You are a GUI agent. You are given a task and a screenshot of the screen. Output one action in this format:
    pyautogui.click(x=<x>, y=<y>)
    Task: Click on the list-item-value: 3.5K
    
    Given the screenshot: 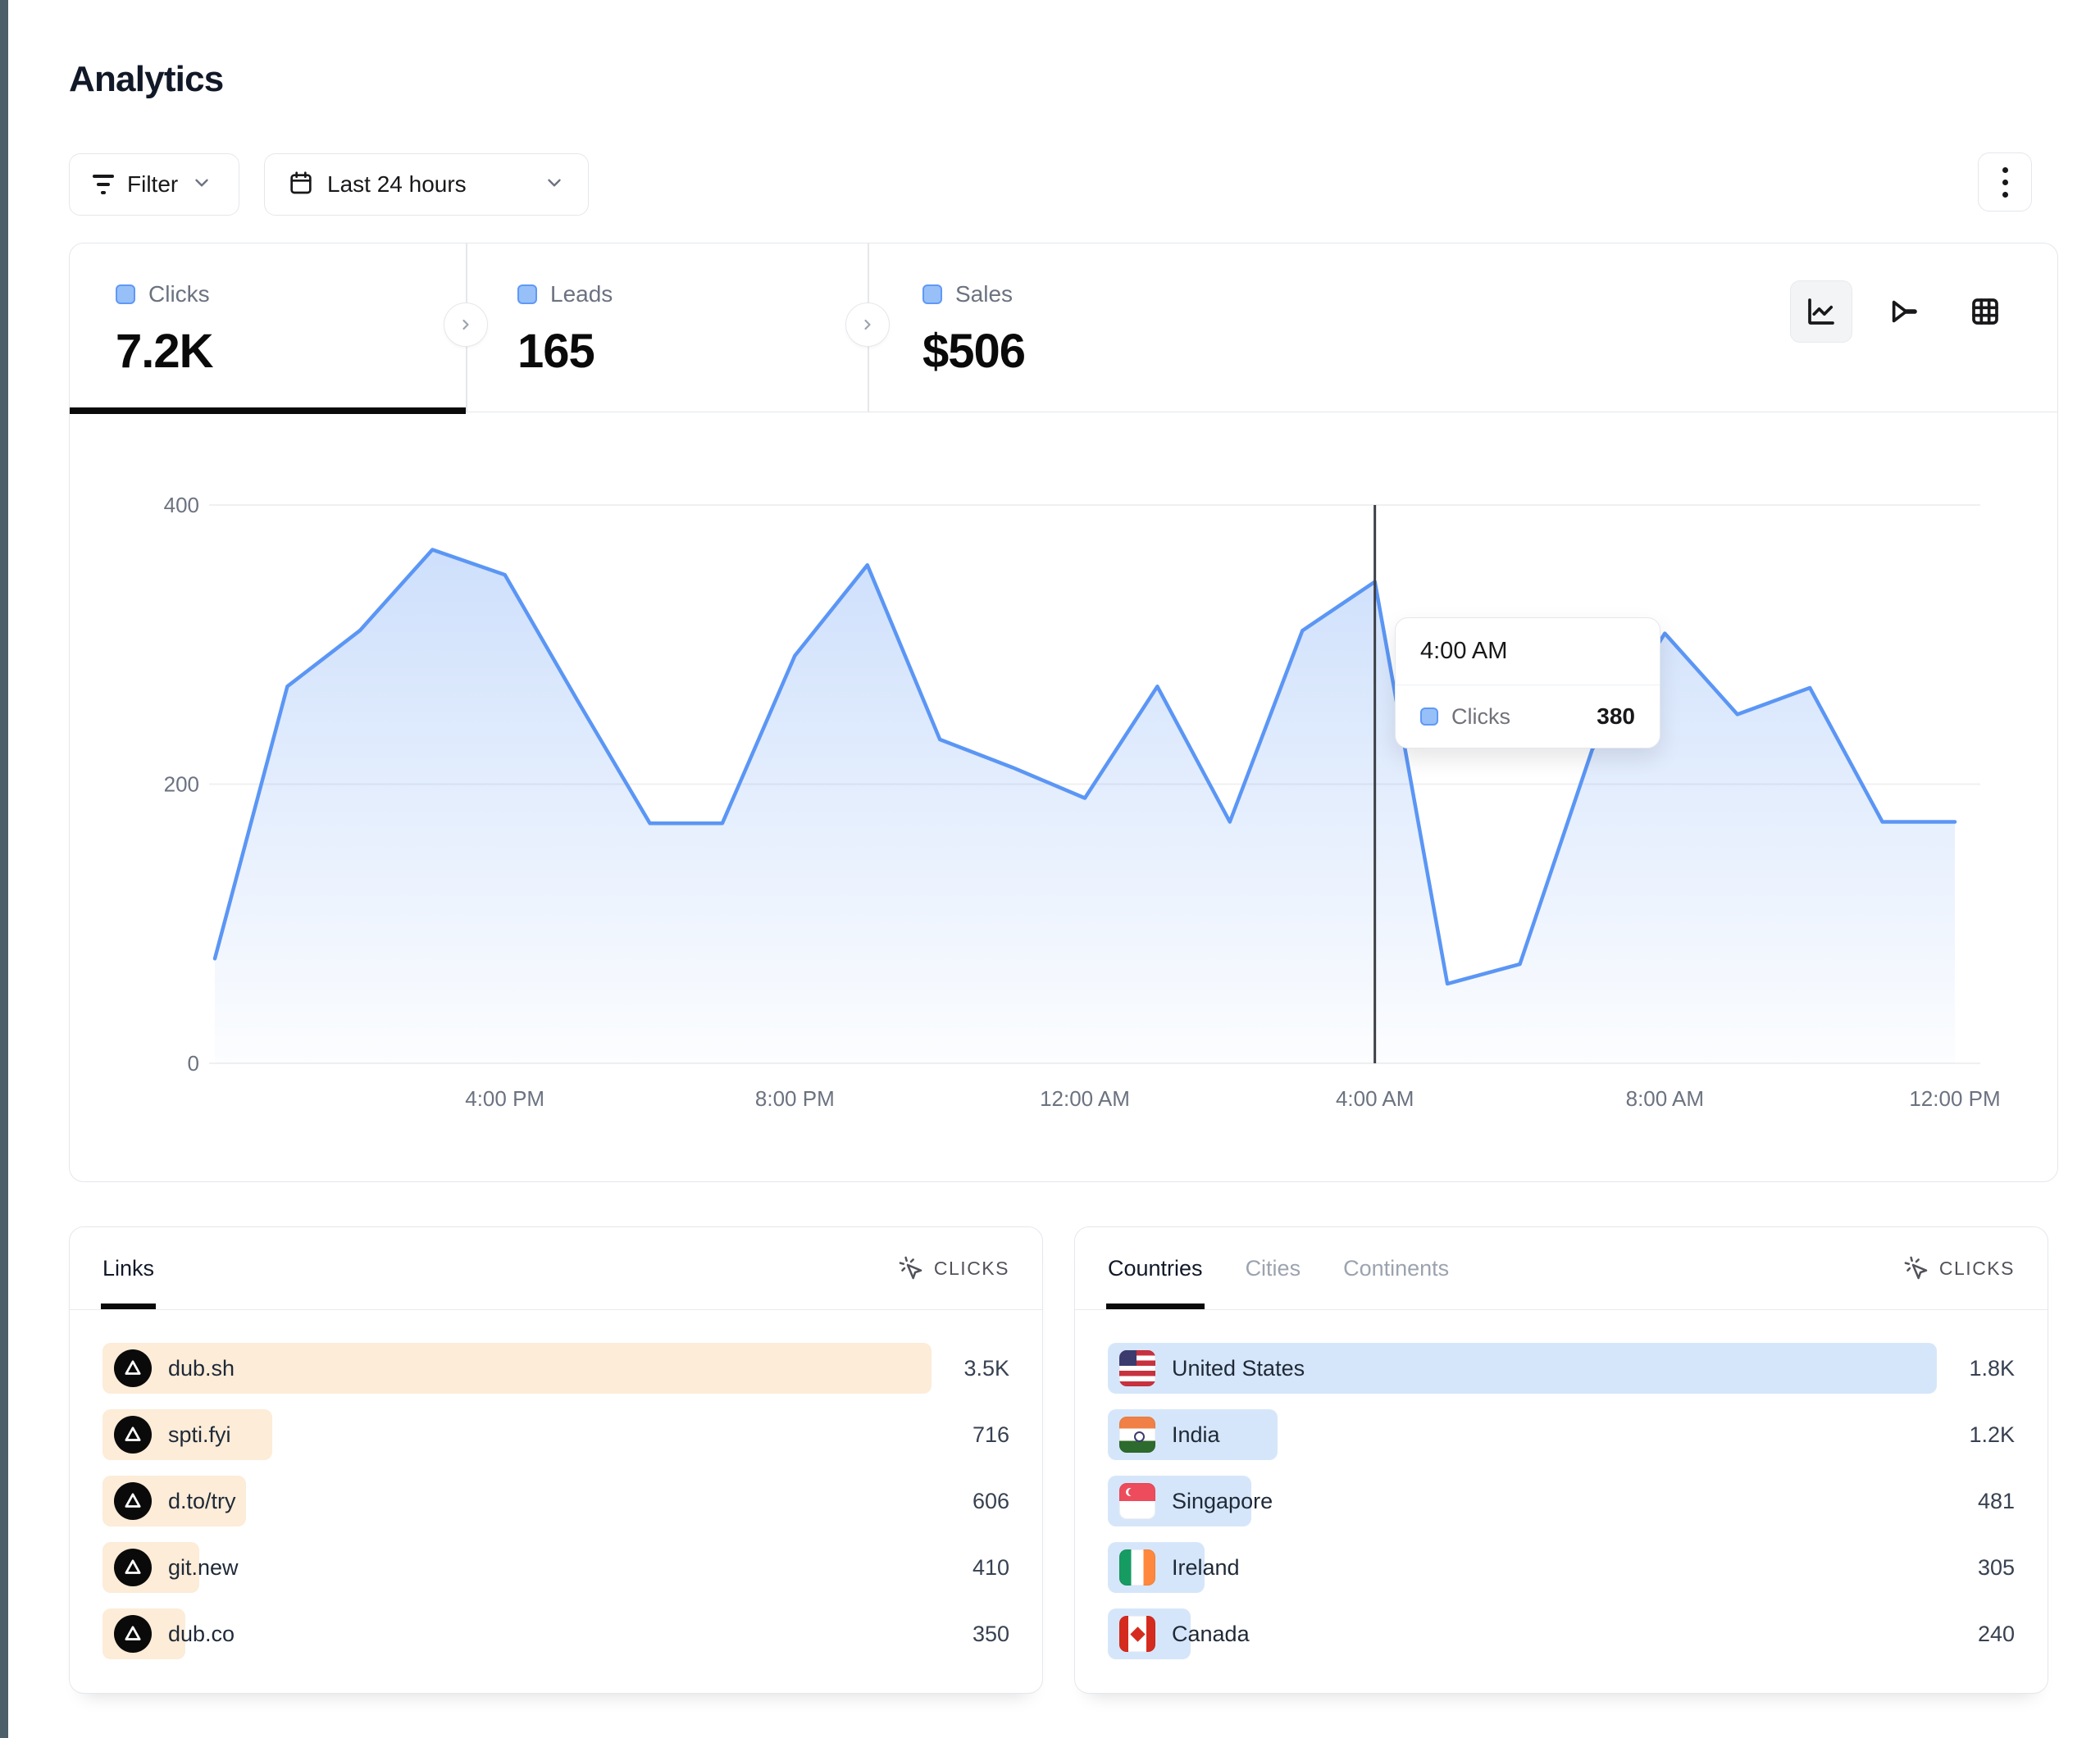 What is the action you would take?
    pyautogui.click(x=986, y=1368)
    